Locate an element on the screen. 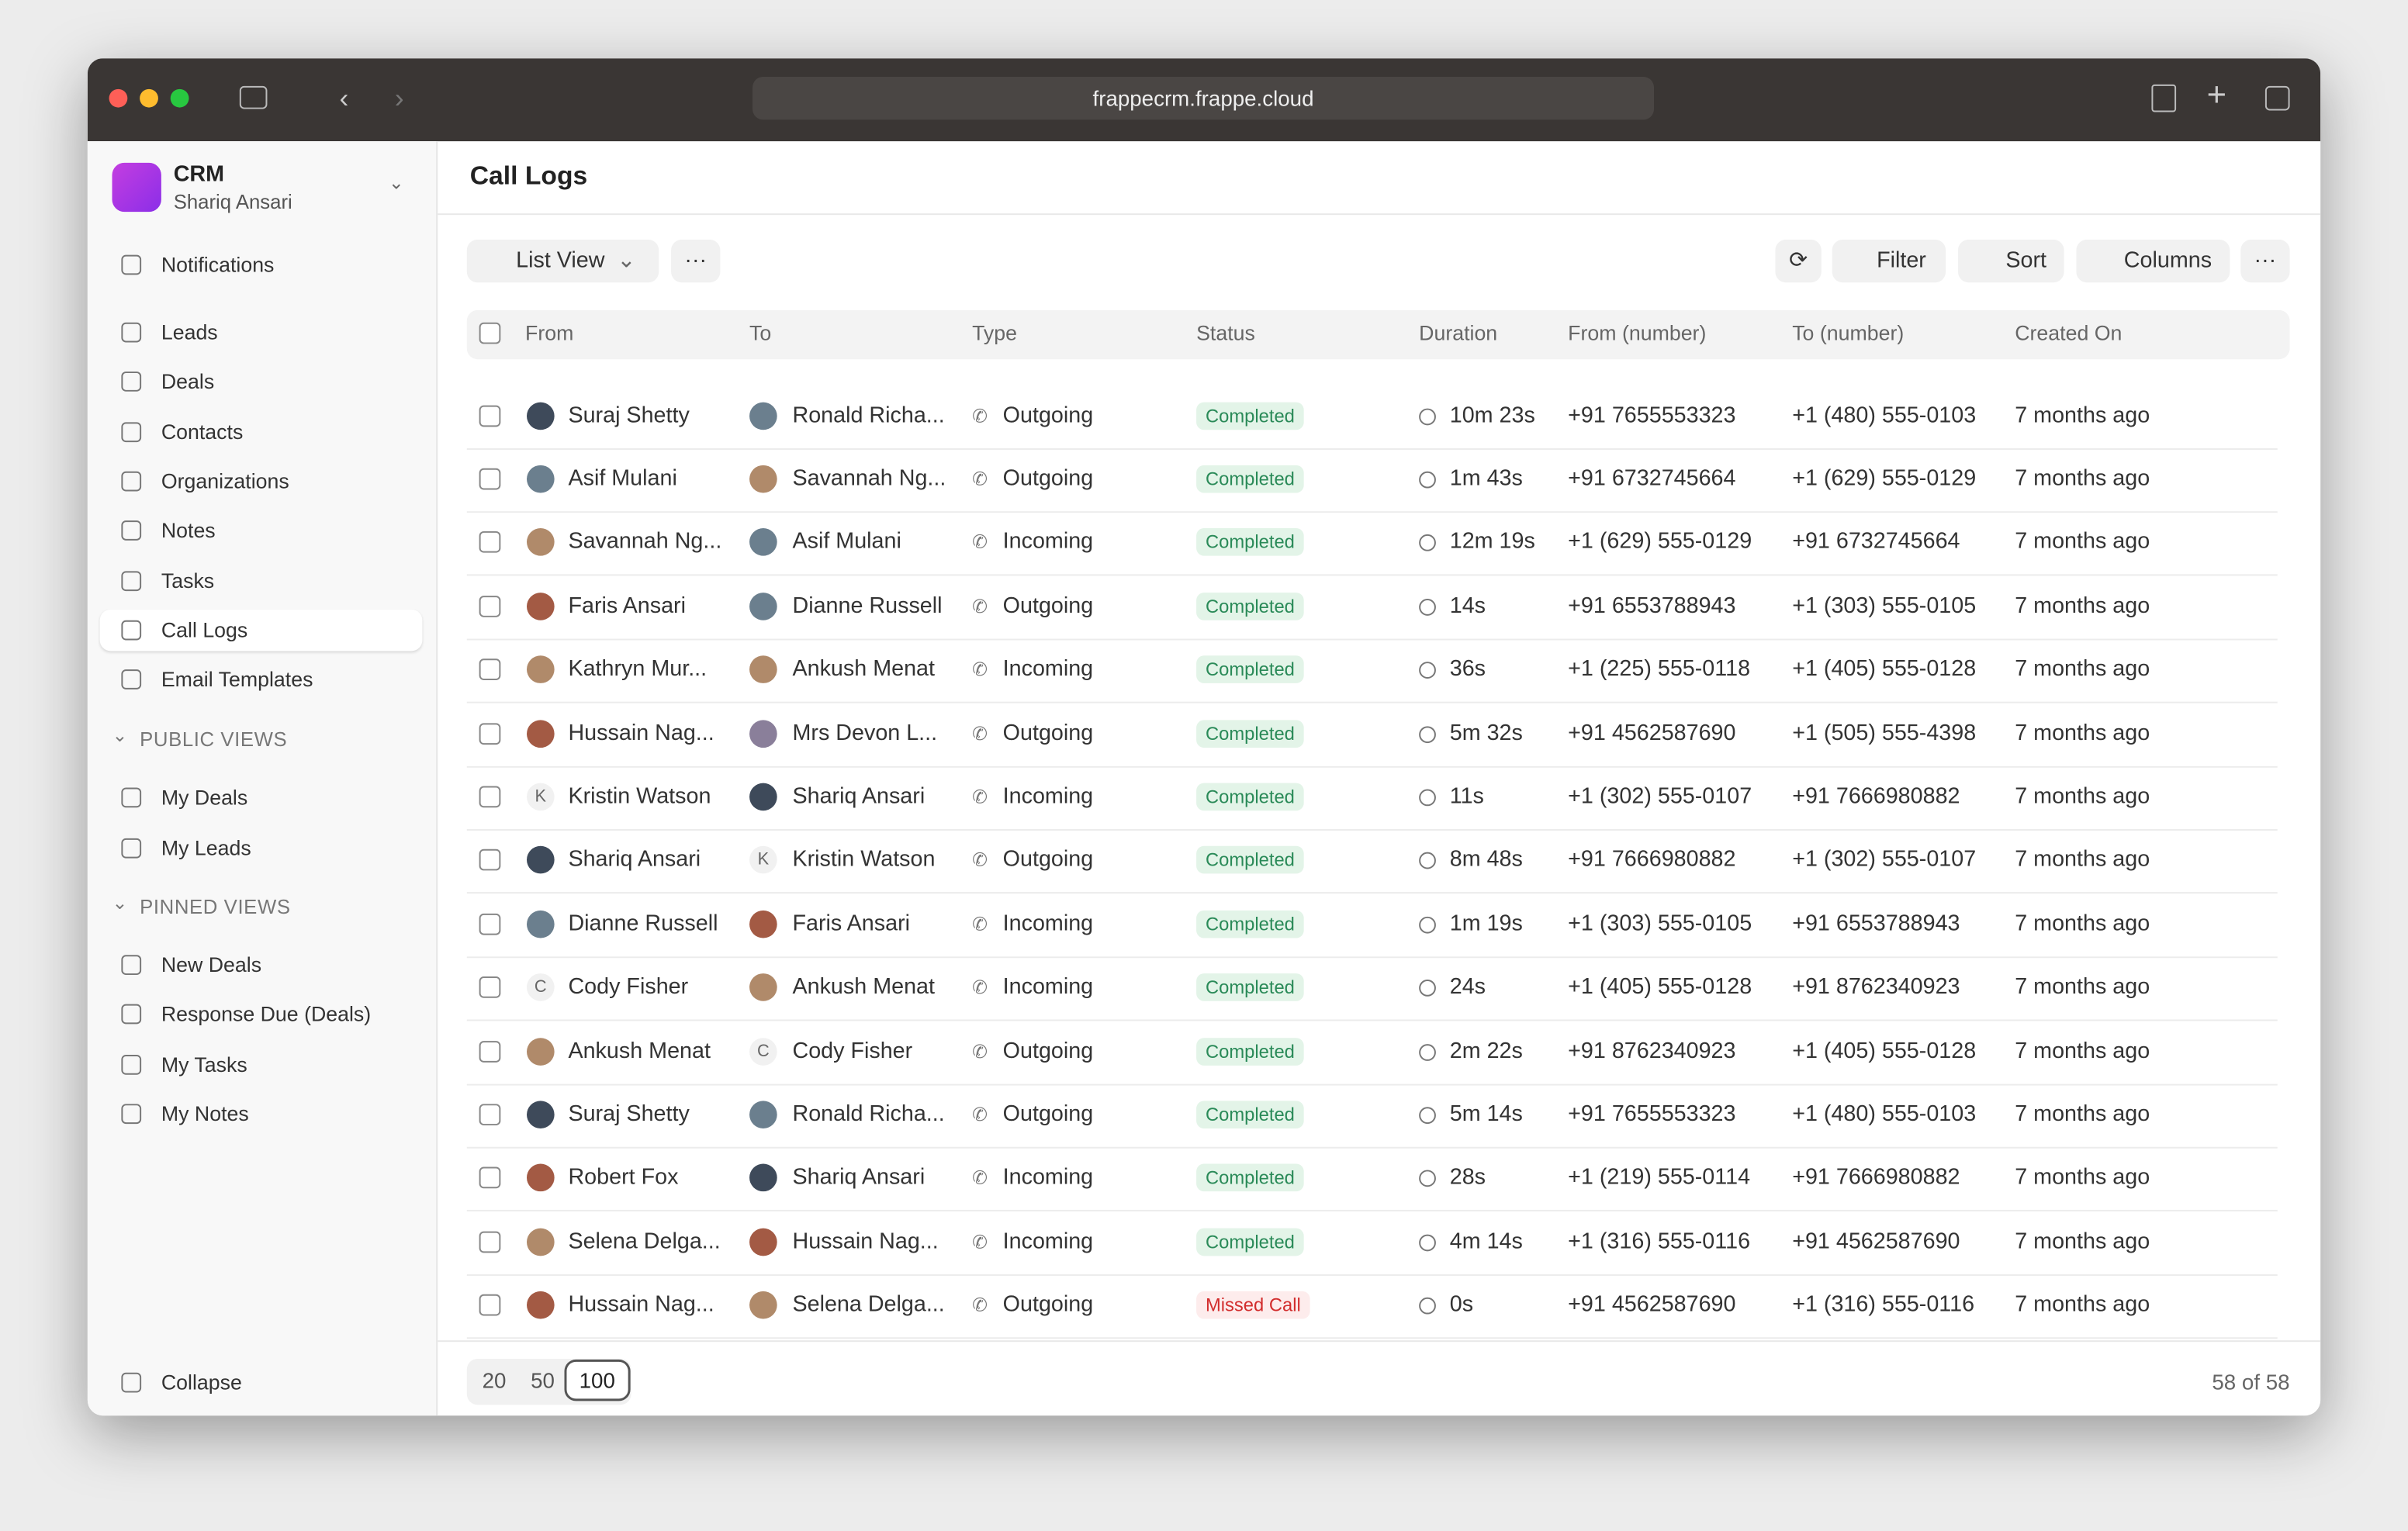  view-selector: List View ⌄ is located at coordinates (562, 261).